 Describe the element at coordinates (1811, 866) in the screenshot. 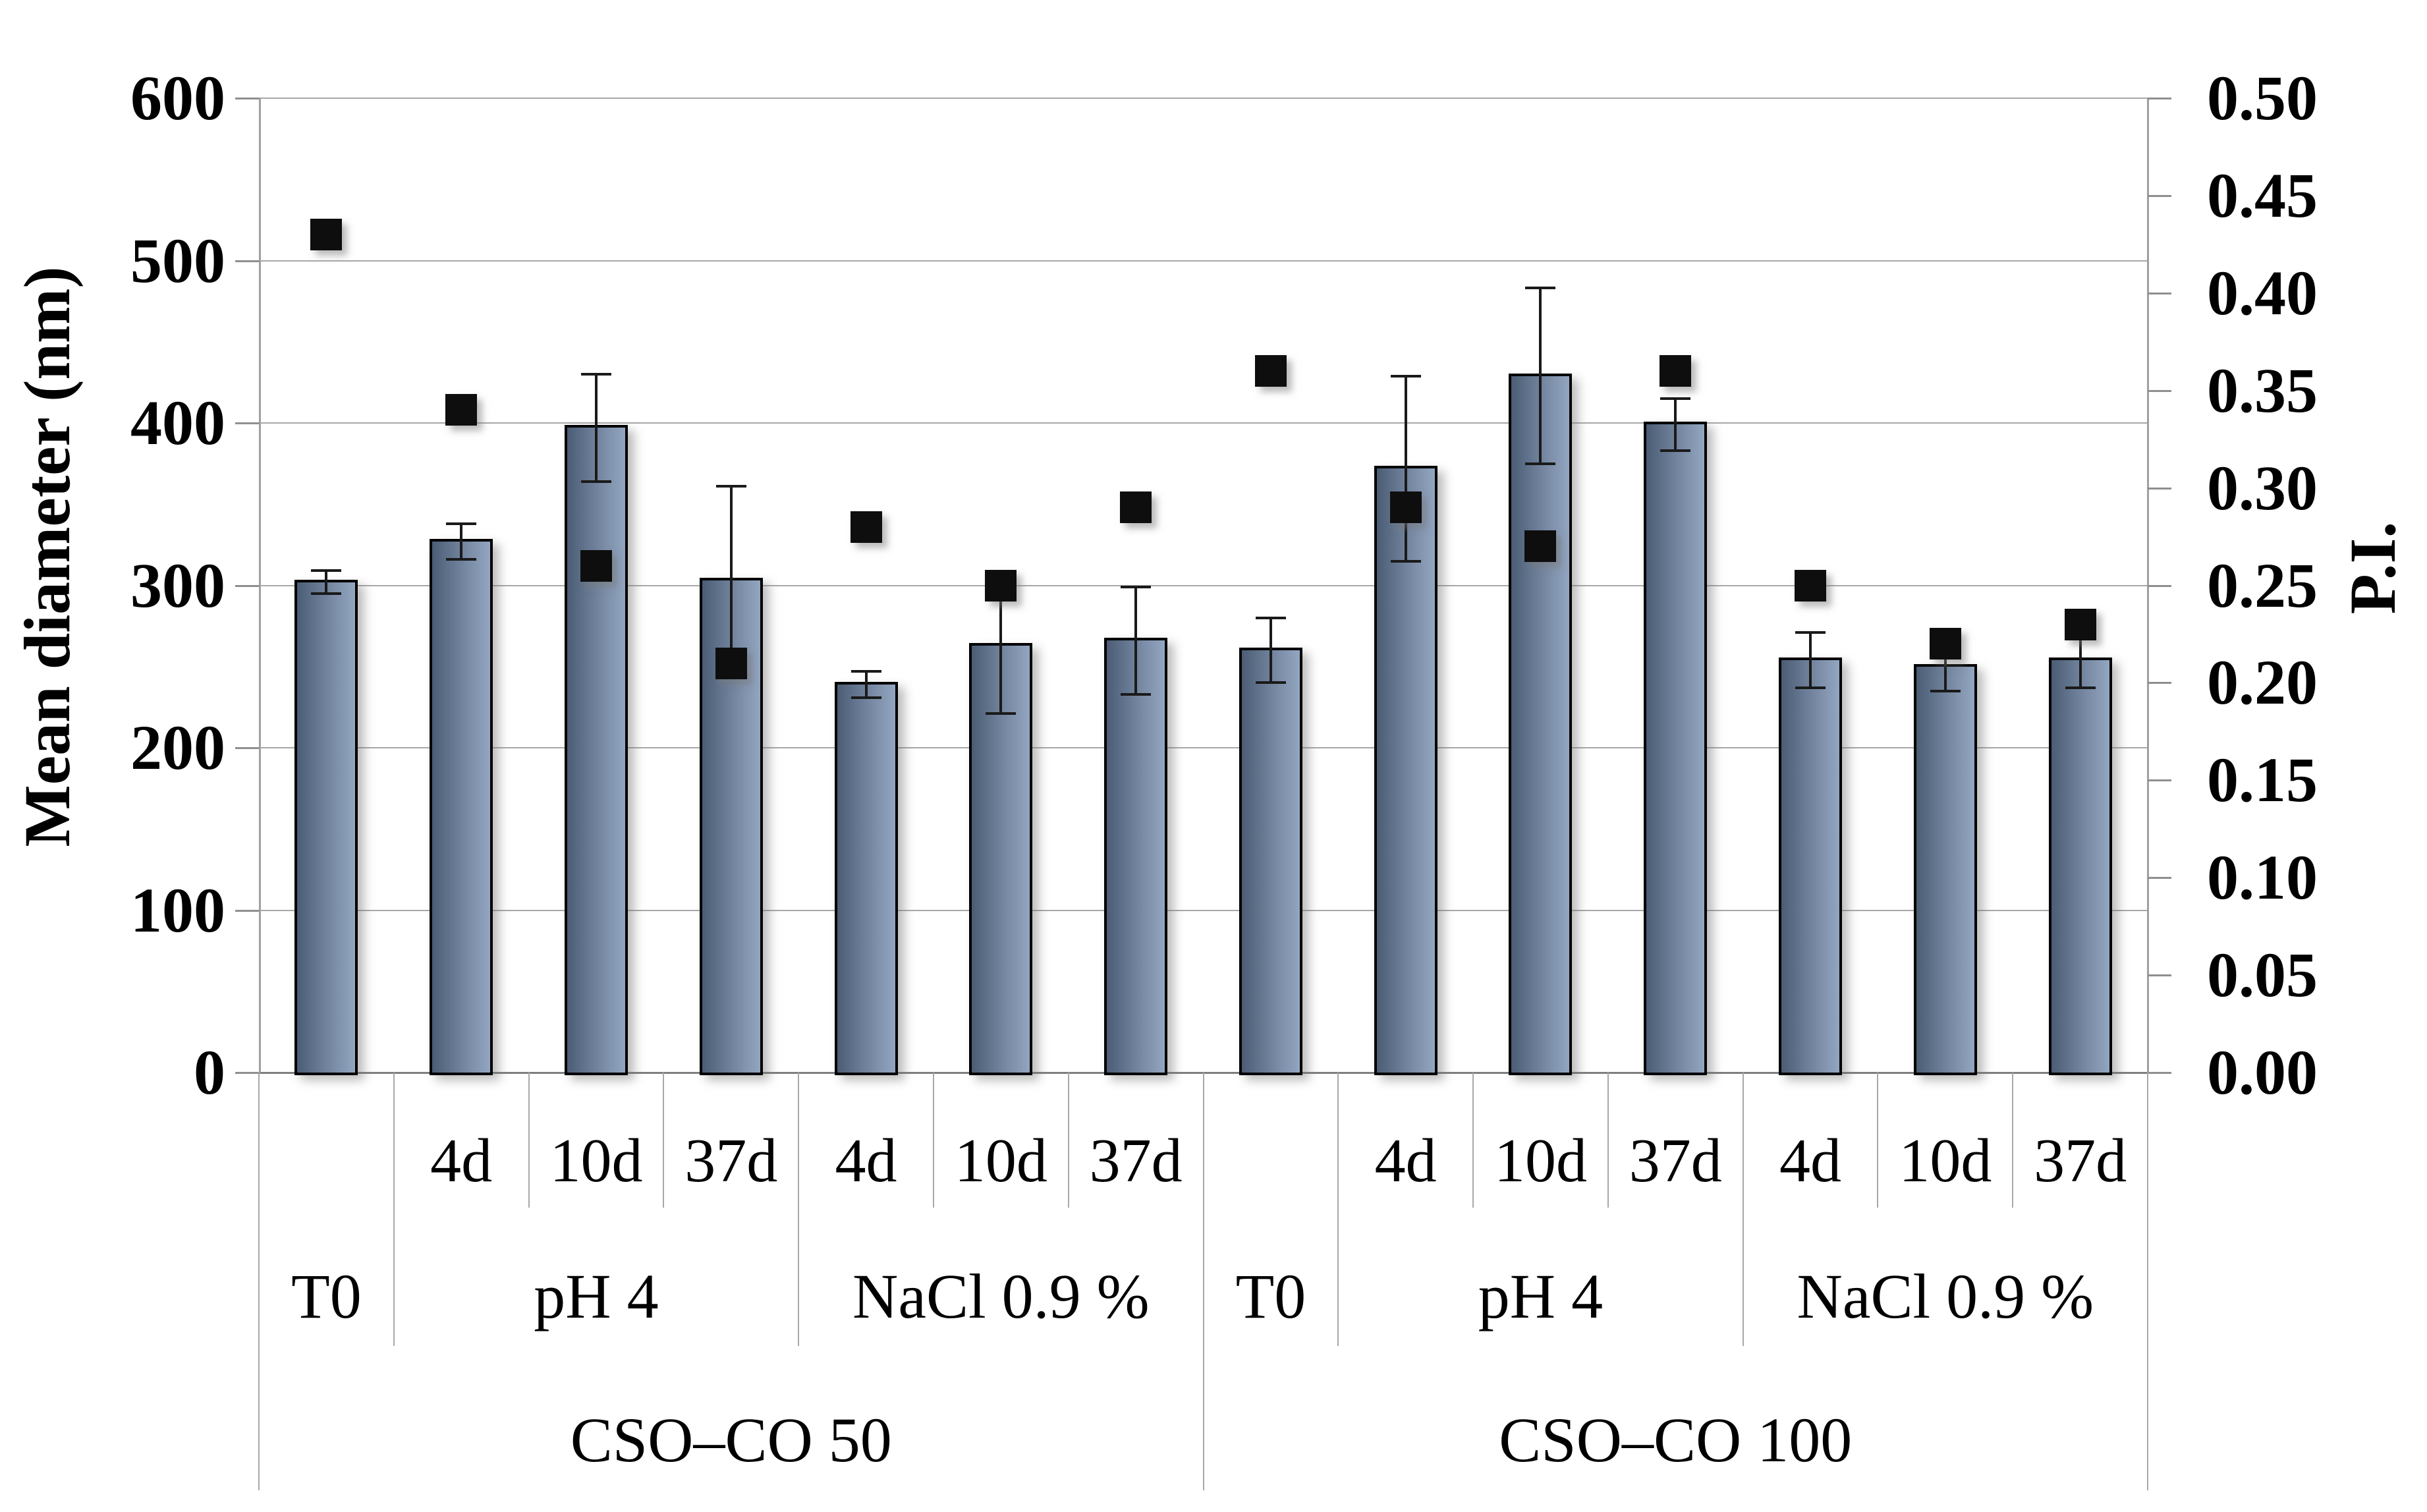

I see `bar-cso-co-100-nacl-0-9-4d` at that location.